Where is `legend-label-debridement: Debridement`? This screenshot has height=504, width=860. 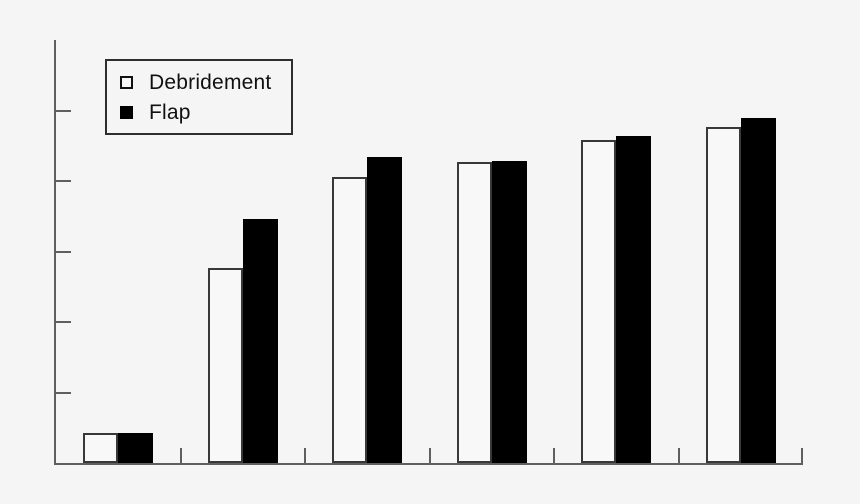
legend-label-debridement: Debridement is located at coordinates (210, 82).